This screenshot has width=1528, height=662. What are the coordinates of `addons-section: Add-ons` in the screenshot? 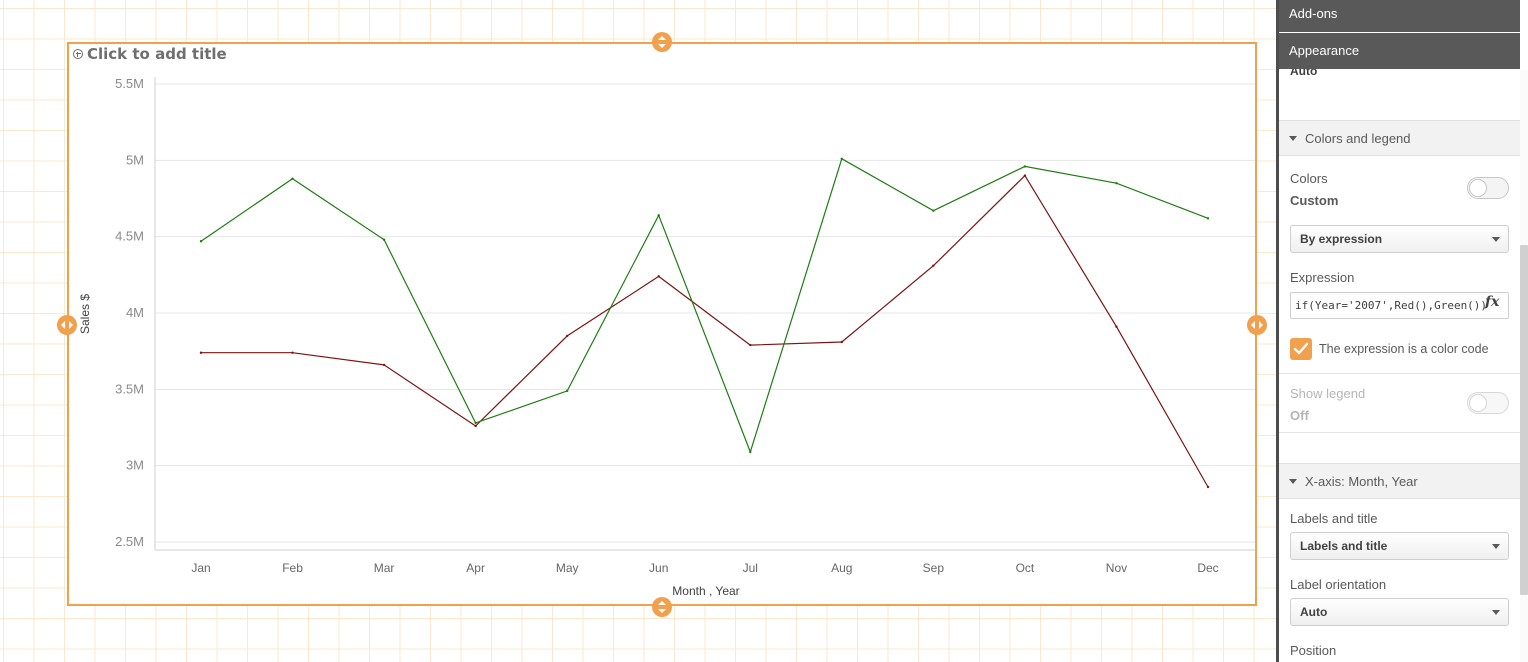 It's located at (1399, 16).